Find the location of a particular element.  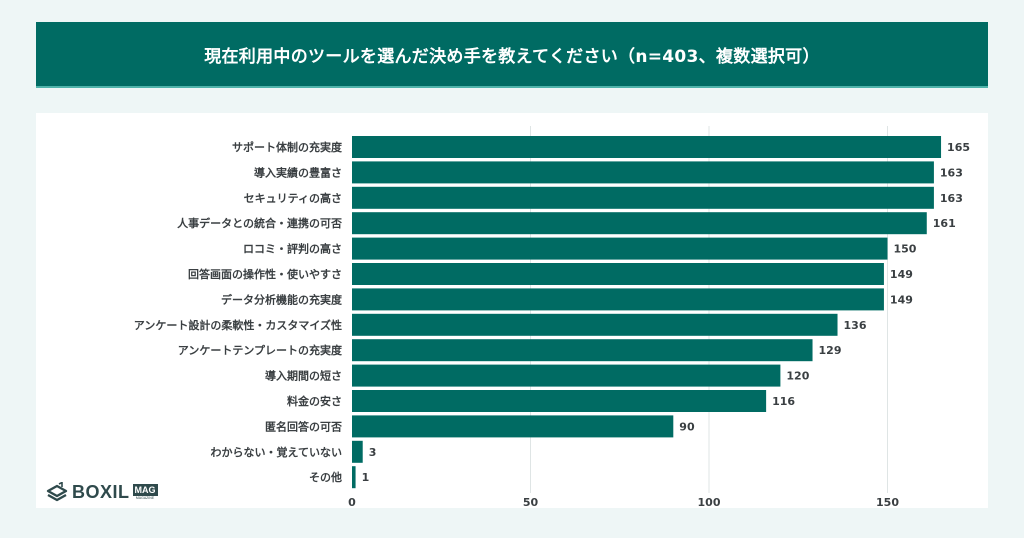

category-label: その他 is located at coordinates (325, 477).